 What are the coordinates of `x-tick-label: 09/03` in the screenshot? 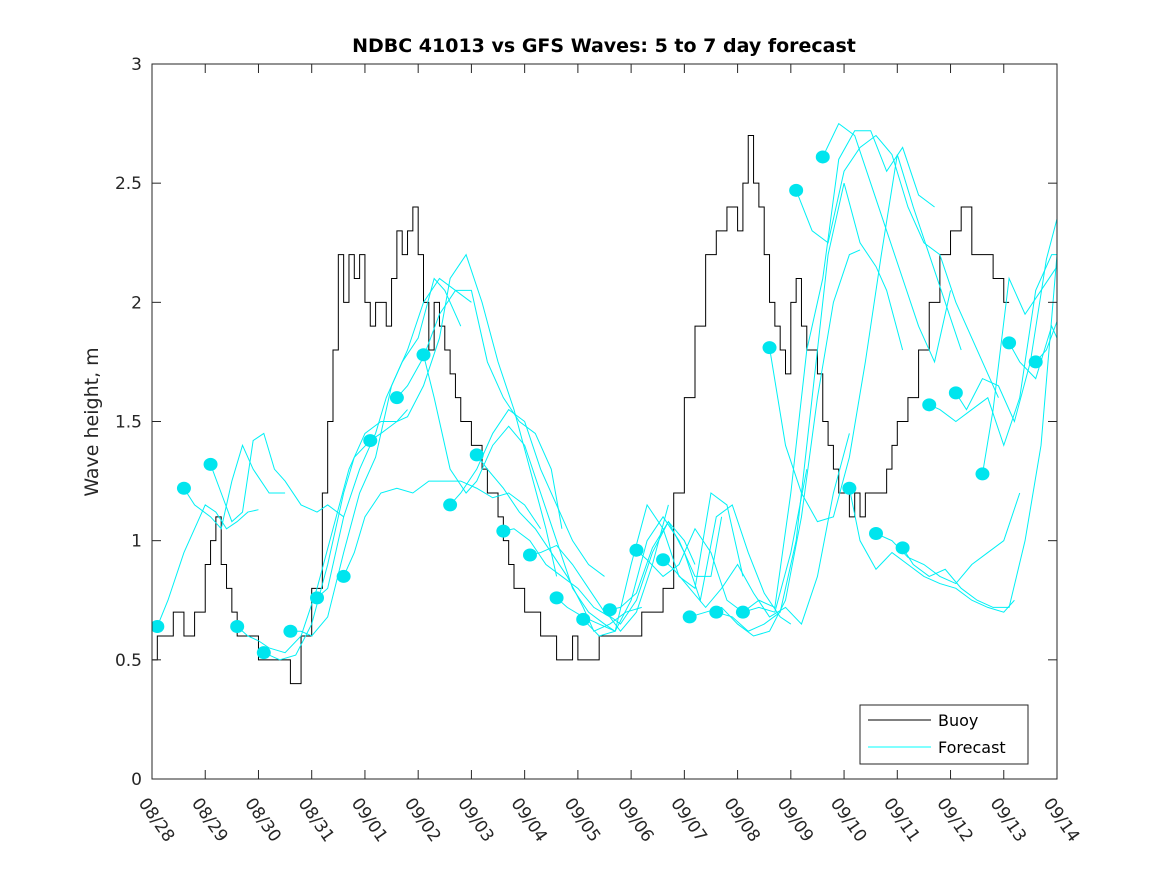 It's located at (475, 820).